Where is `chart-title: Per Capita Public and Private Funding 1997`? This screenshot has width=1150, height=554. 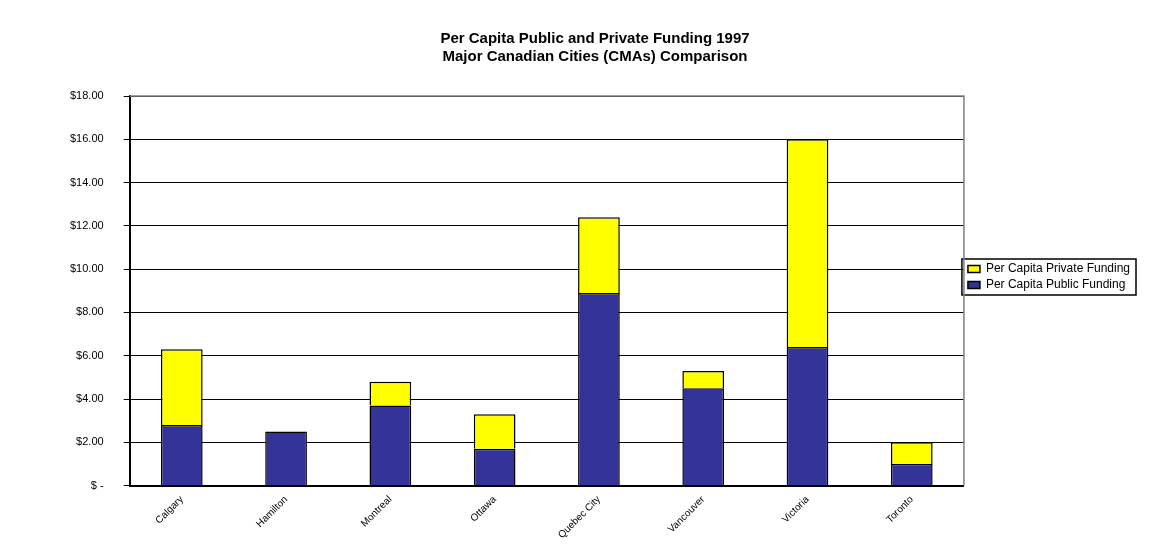 chart-title: Per Capita Public and Private Funding 1997 is located at coordinates (595, 38).